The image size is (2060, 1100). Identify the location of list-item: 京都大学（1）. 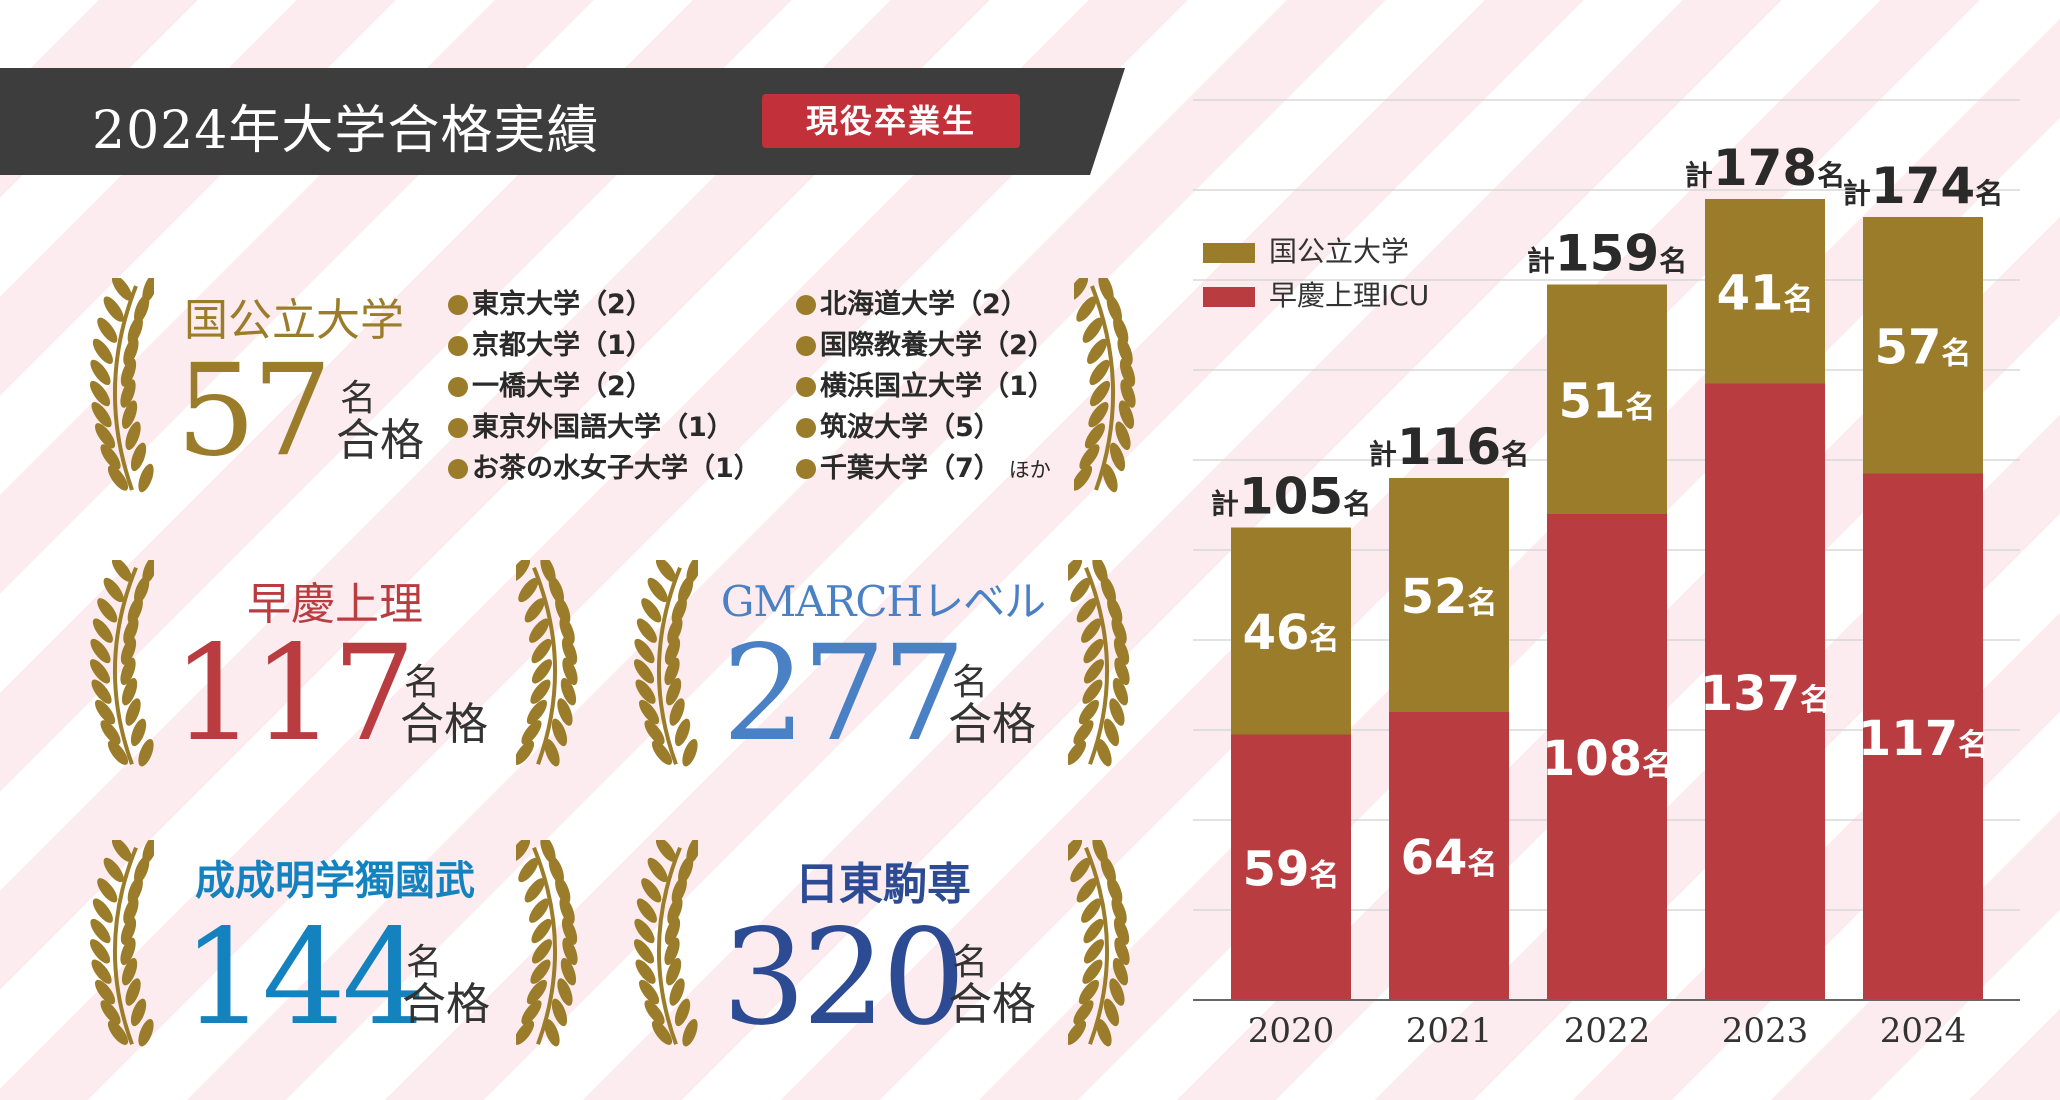
(604, 345).